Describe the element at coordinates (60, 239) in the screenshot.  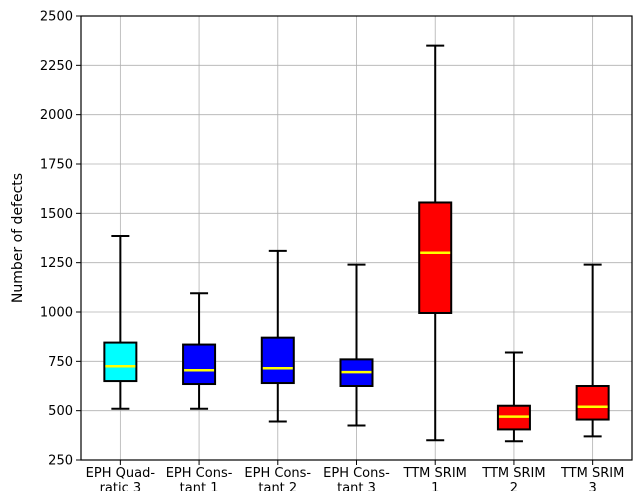
I see `y-axis: 250 500 750 1000 1250 1500 1750 2000 2250 2500` at that location.